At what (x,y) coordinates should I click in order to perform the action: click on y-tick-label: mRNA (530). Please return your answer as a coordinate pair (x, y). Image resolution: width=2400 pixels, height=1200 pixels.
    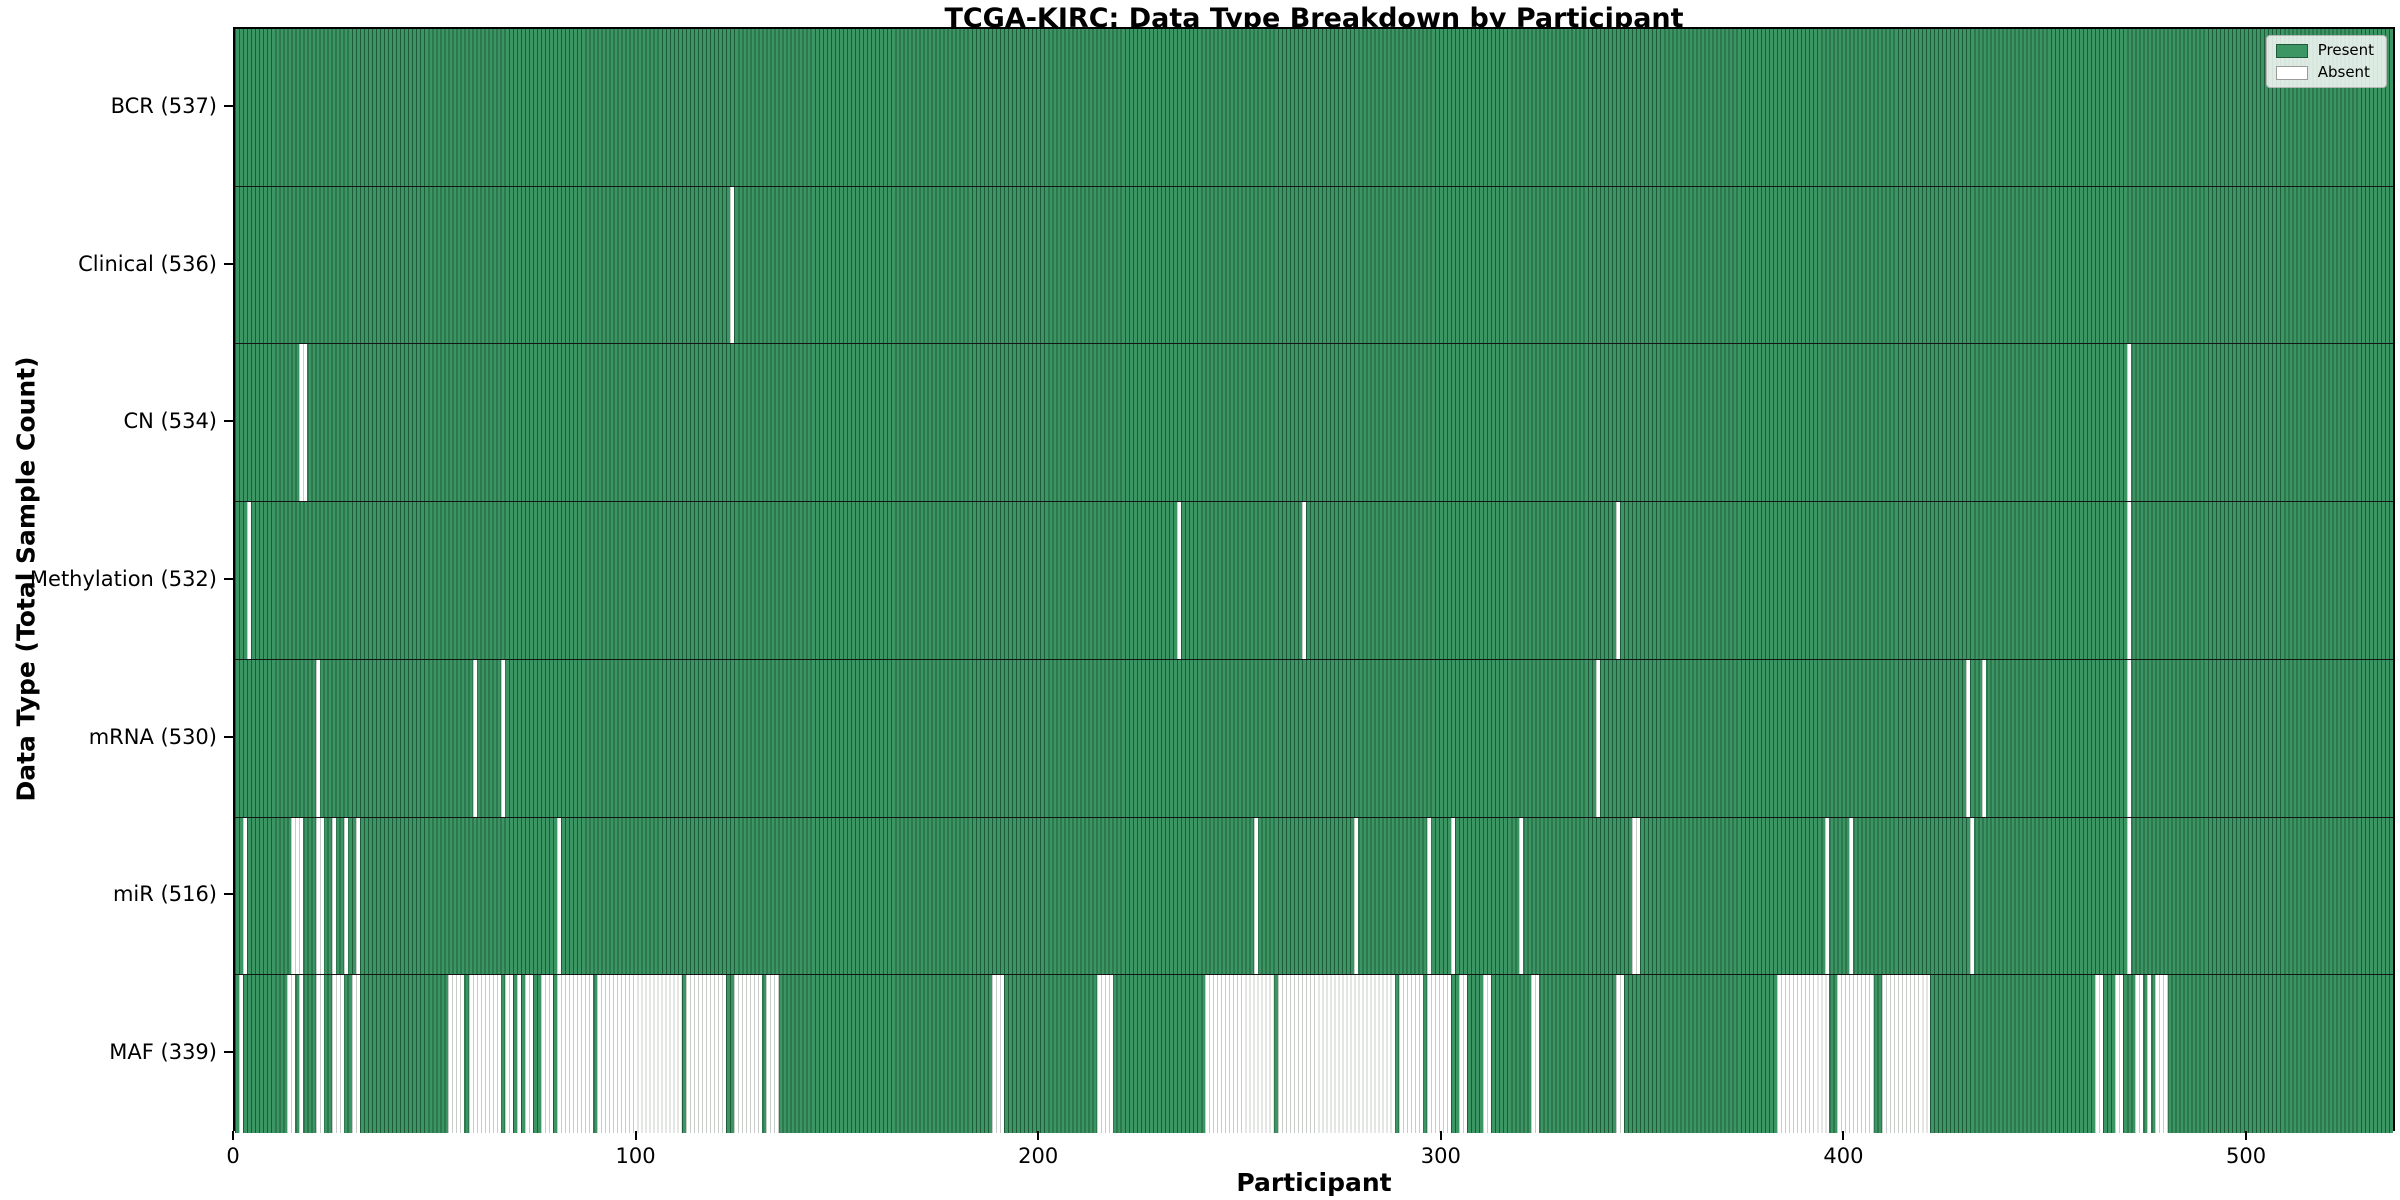
    Looking at the image, I should click on (152, 736).